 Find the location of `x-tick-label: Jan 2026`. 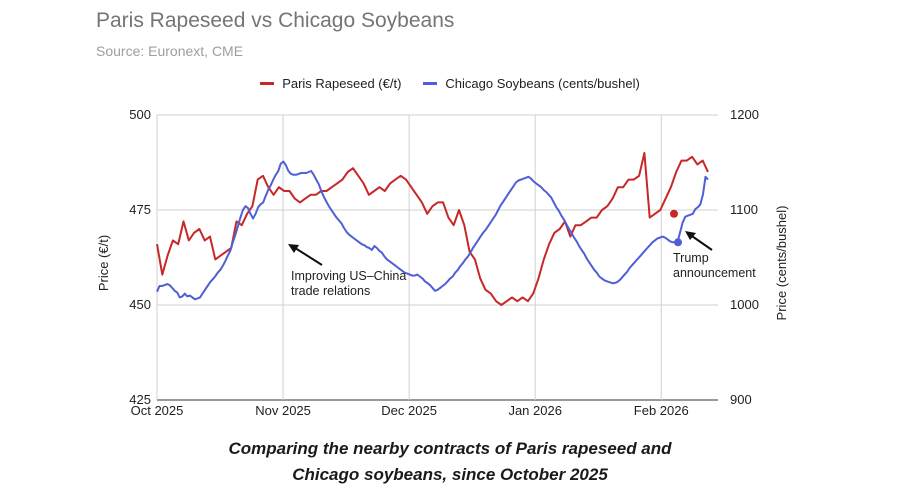

x-tick-label: Jan 2026 is located at coordinates (535, 410).